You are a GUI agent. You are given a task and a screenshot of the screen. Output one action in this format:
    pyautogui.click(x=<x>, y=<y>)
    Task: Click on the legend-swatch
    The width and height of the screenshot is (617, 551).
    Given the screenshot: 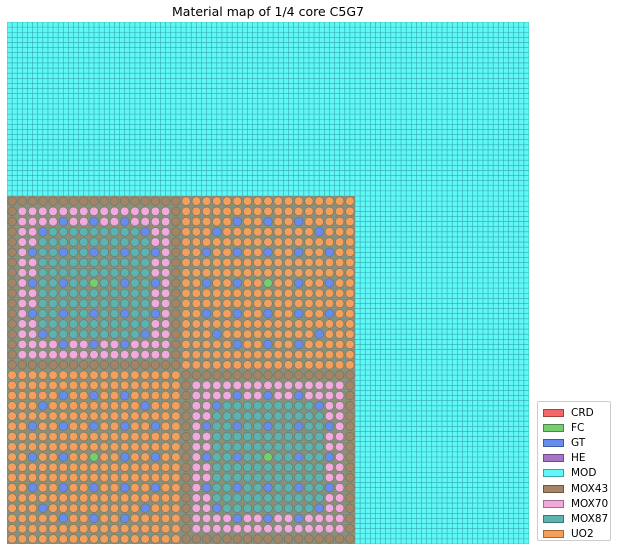 What is the action you would take?
    pyautogui.click(x=553, y=534)
    